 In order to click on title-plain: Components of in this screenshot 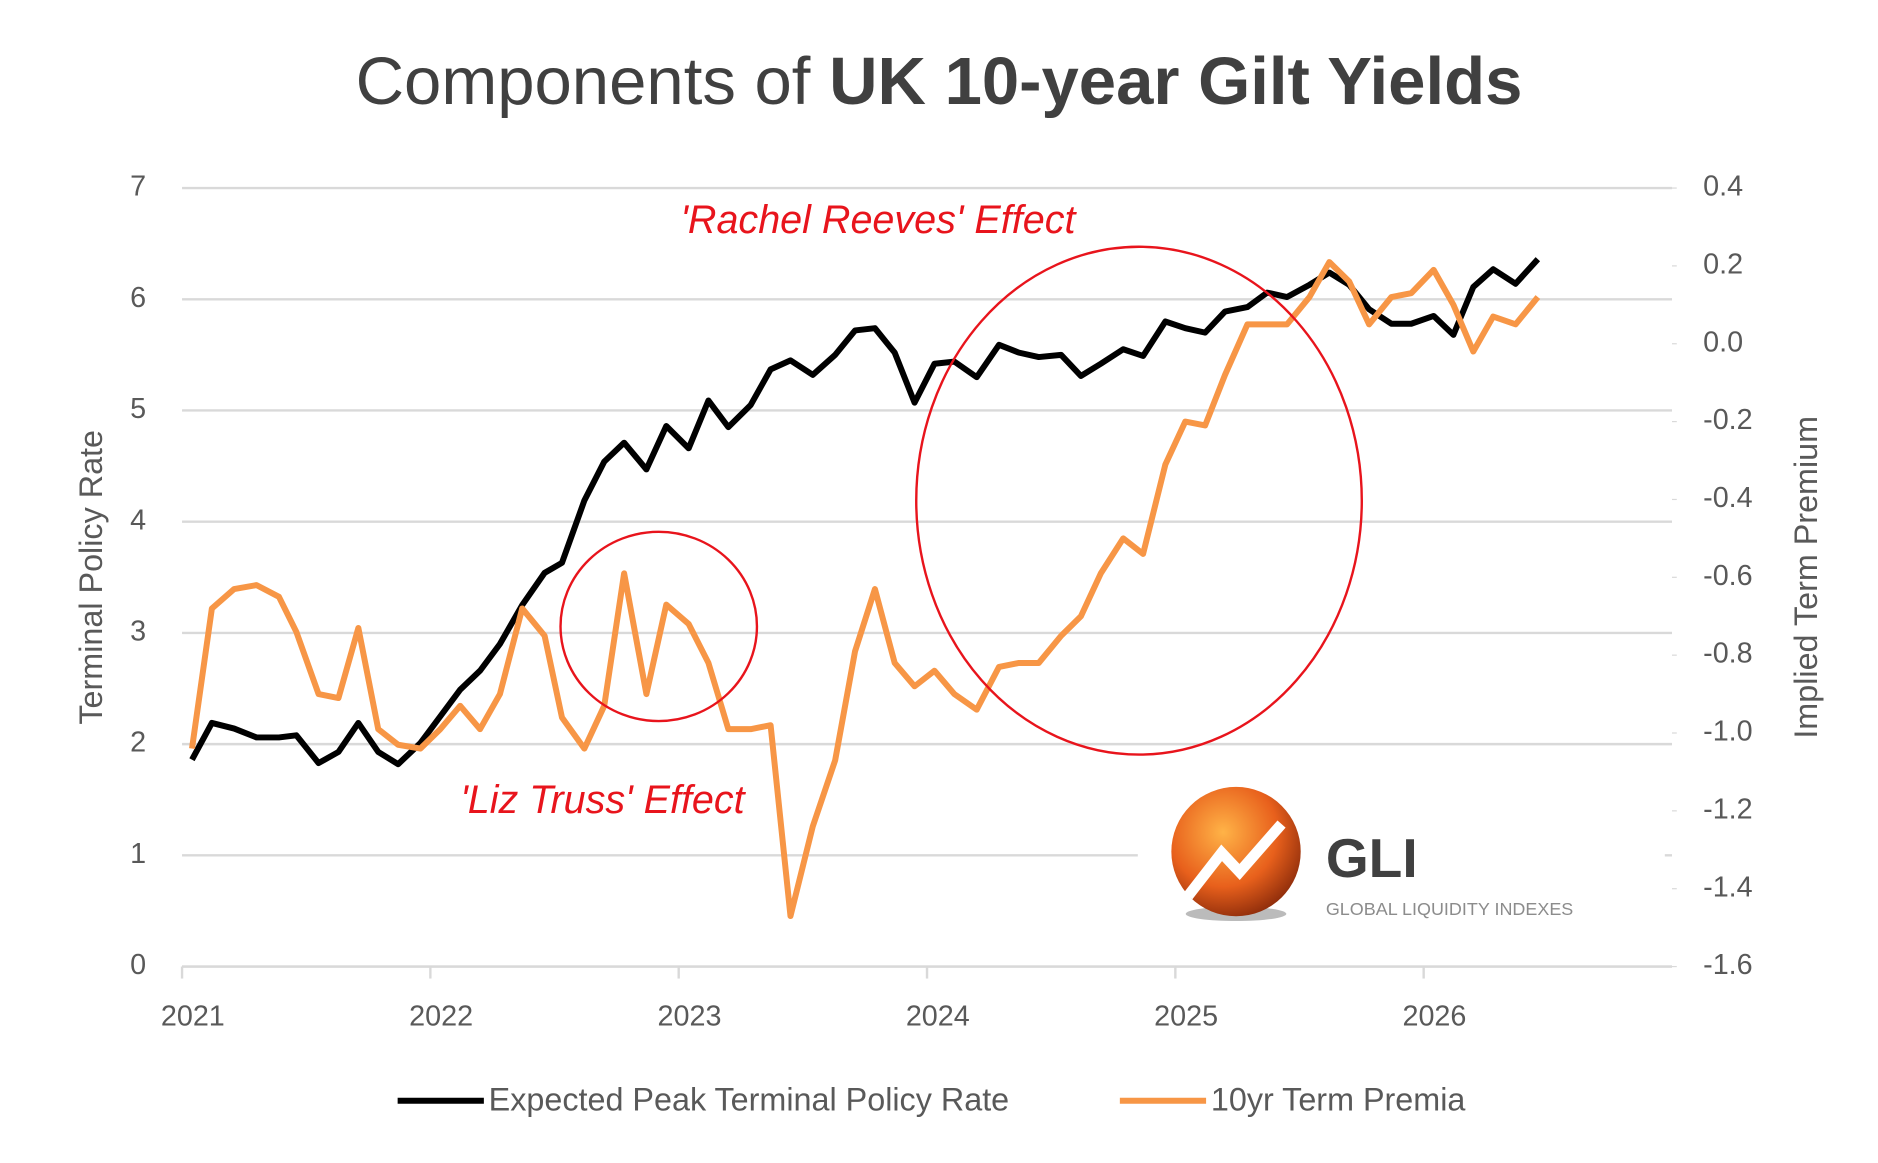, I will do `click(583, 81)`.